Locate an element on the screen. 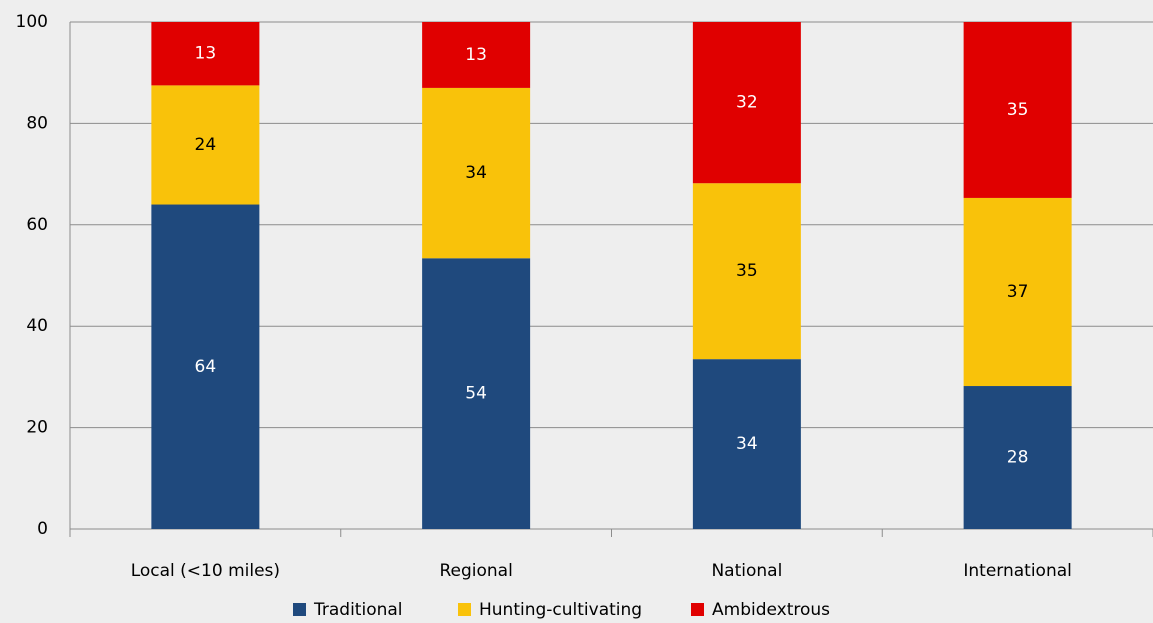 This screenshot has height=623, width=1153. data-label: 32 is located at coordinates (747, 103).